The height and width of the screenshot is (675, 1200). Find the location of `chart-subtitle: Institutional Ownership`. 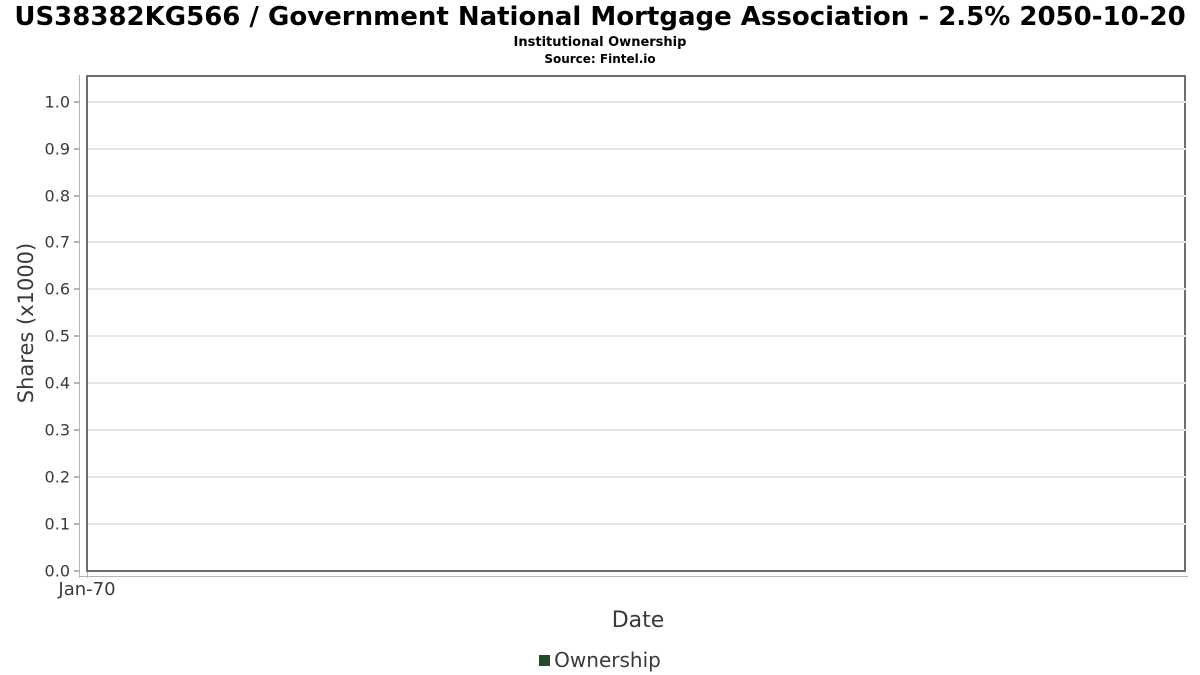

chart-subtitle: Institutional Ownership is located at coordinates (600, 42).